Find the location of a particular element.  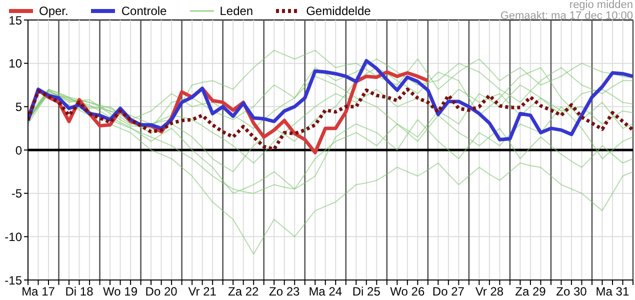

y-tick-label: -10 is located at coordinates (13, 237).